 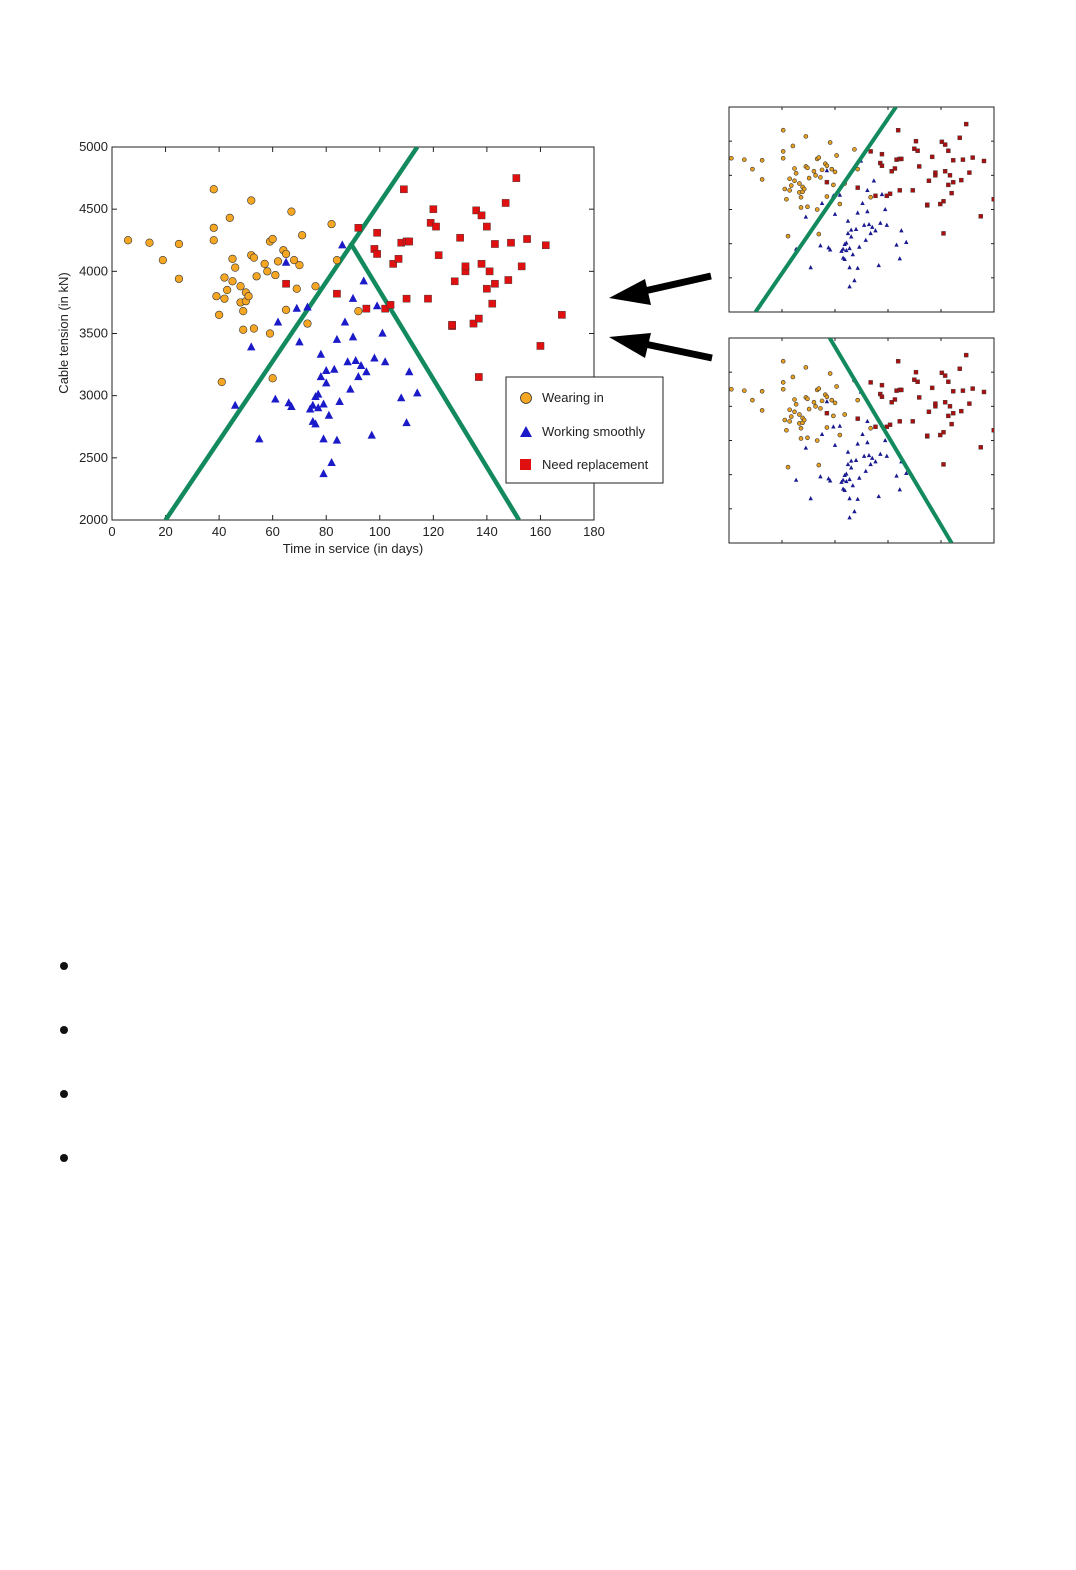 I want to click on thumbnail-2-frame, so click(x=861, y=440).